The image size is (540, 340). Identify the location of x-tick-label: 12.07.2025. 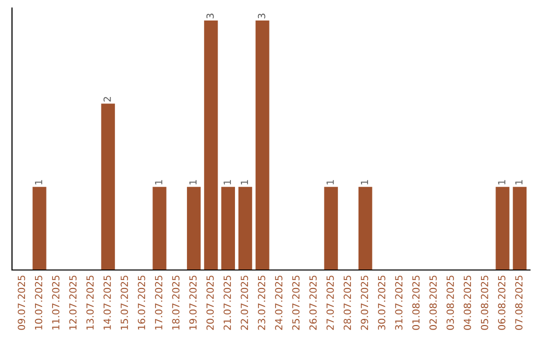
(73, 303).